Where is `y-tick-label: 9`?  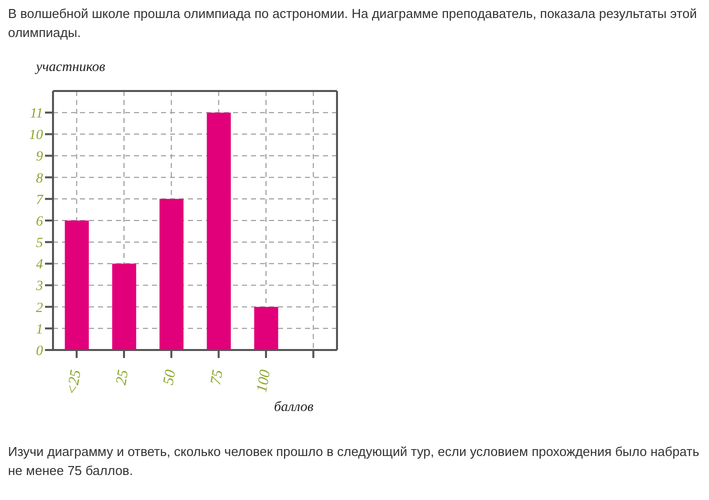 y-tick-label: 9 is located at coordinates (39, 157).